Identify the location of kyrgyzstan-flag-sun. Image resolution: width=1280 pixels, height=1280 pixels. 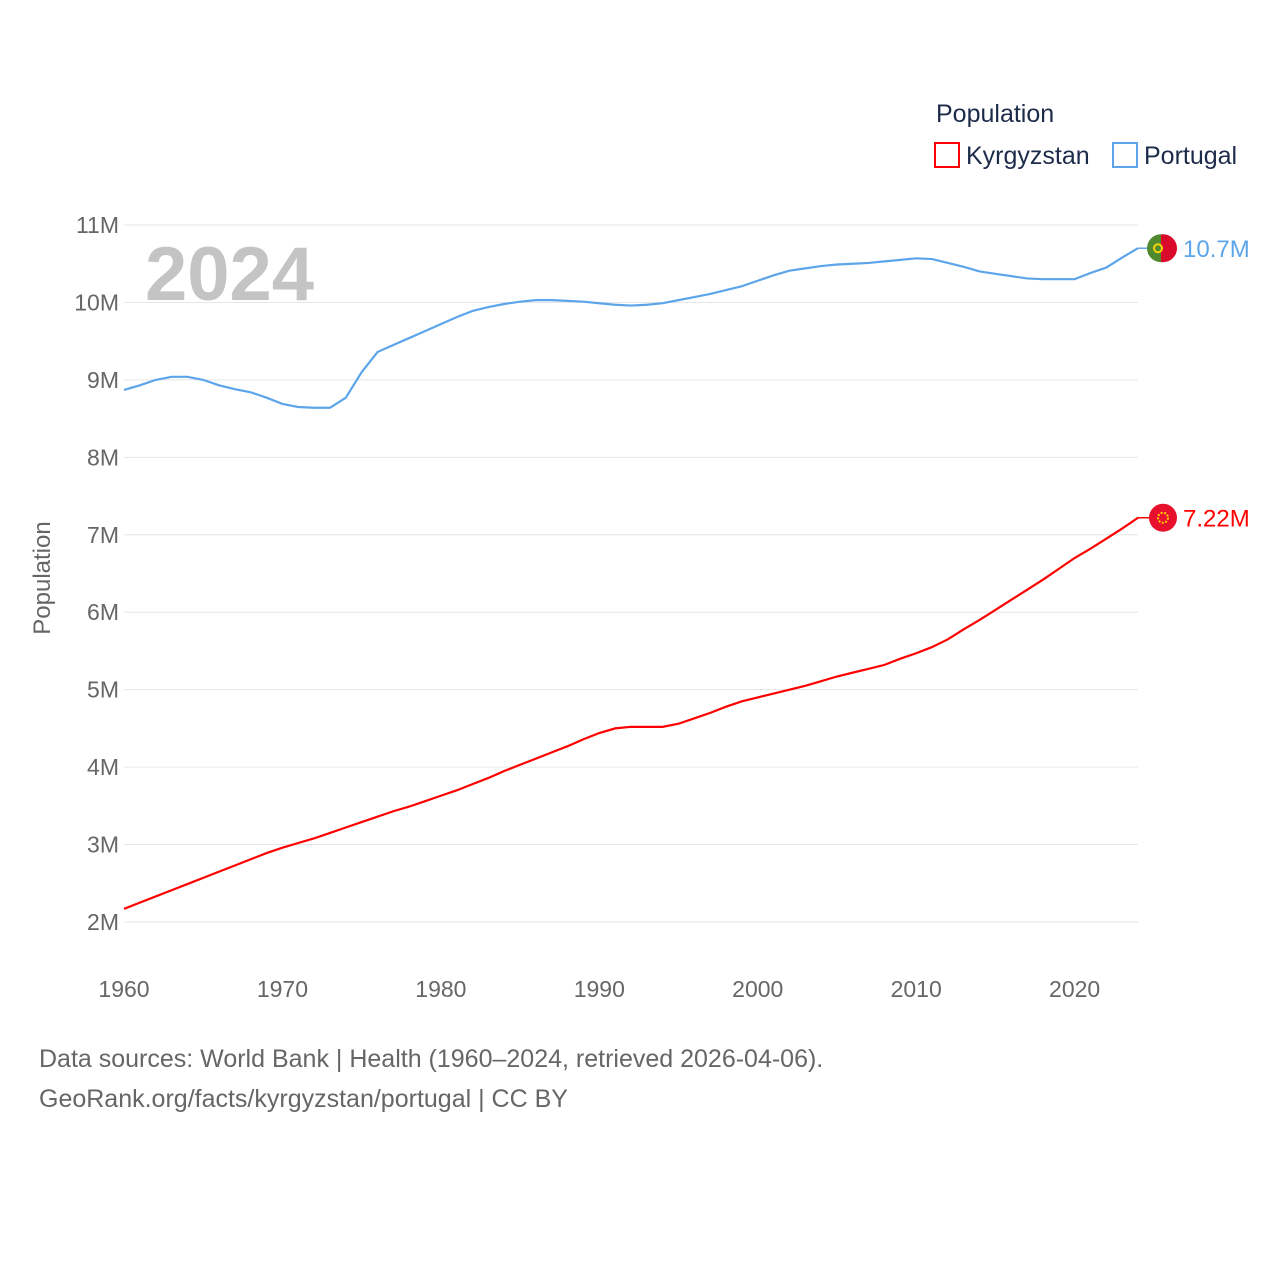
(1163, 517).